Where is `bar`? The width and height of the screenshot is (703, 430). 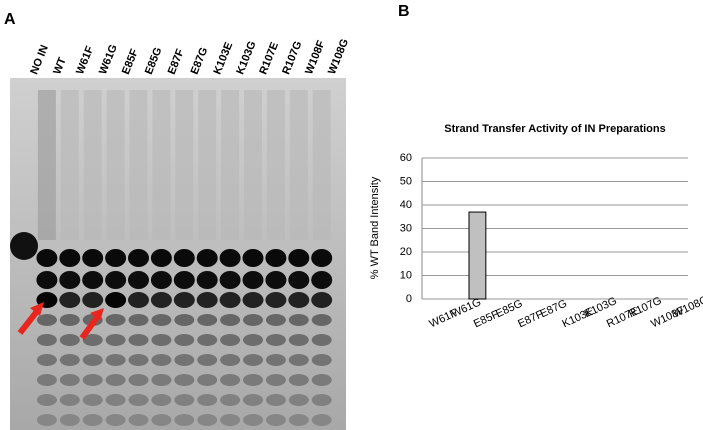
bar is located at coordinates (477, 255).